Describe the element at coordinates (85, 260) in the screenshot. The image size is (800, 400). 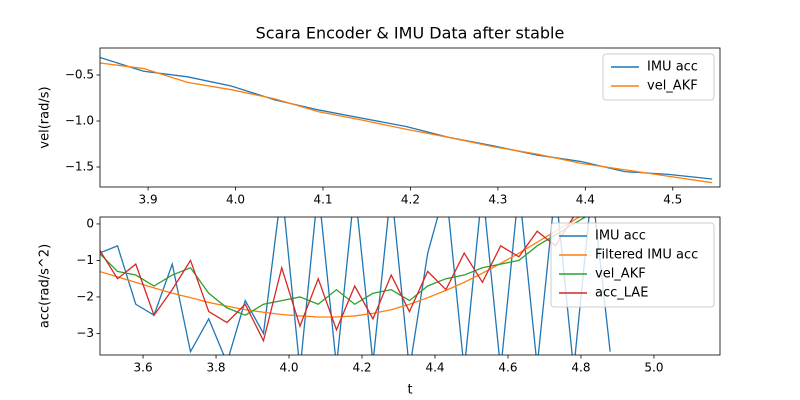
I see `y-tick-label: −1` at that location.